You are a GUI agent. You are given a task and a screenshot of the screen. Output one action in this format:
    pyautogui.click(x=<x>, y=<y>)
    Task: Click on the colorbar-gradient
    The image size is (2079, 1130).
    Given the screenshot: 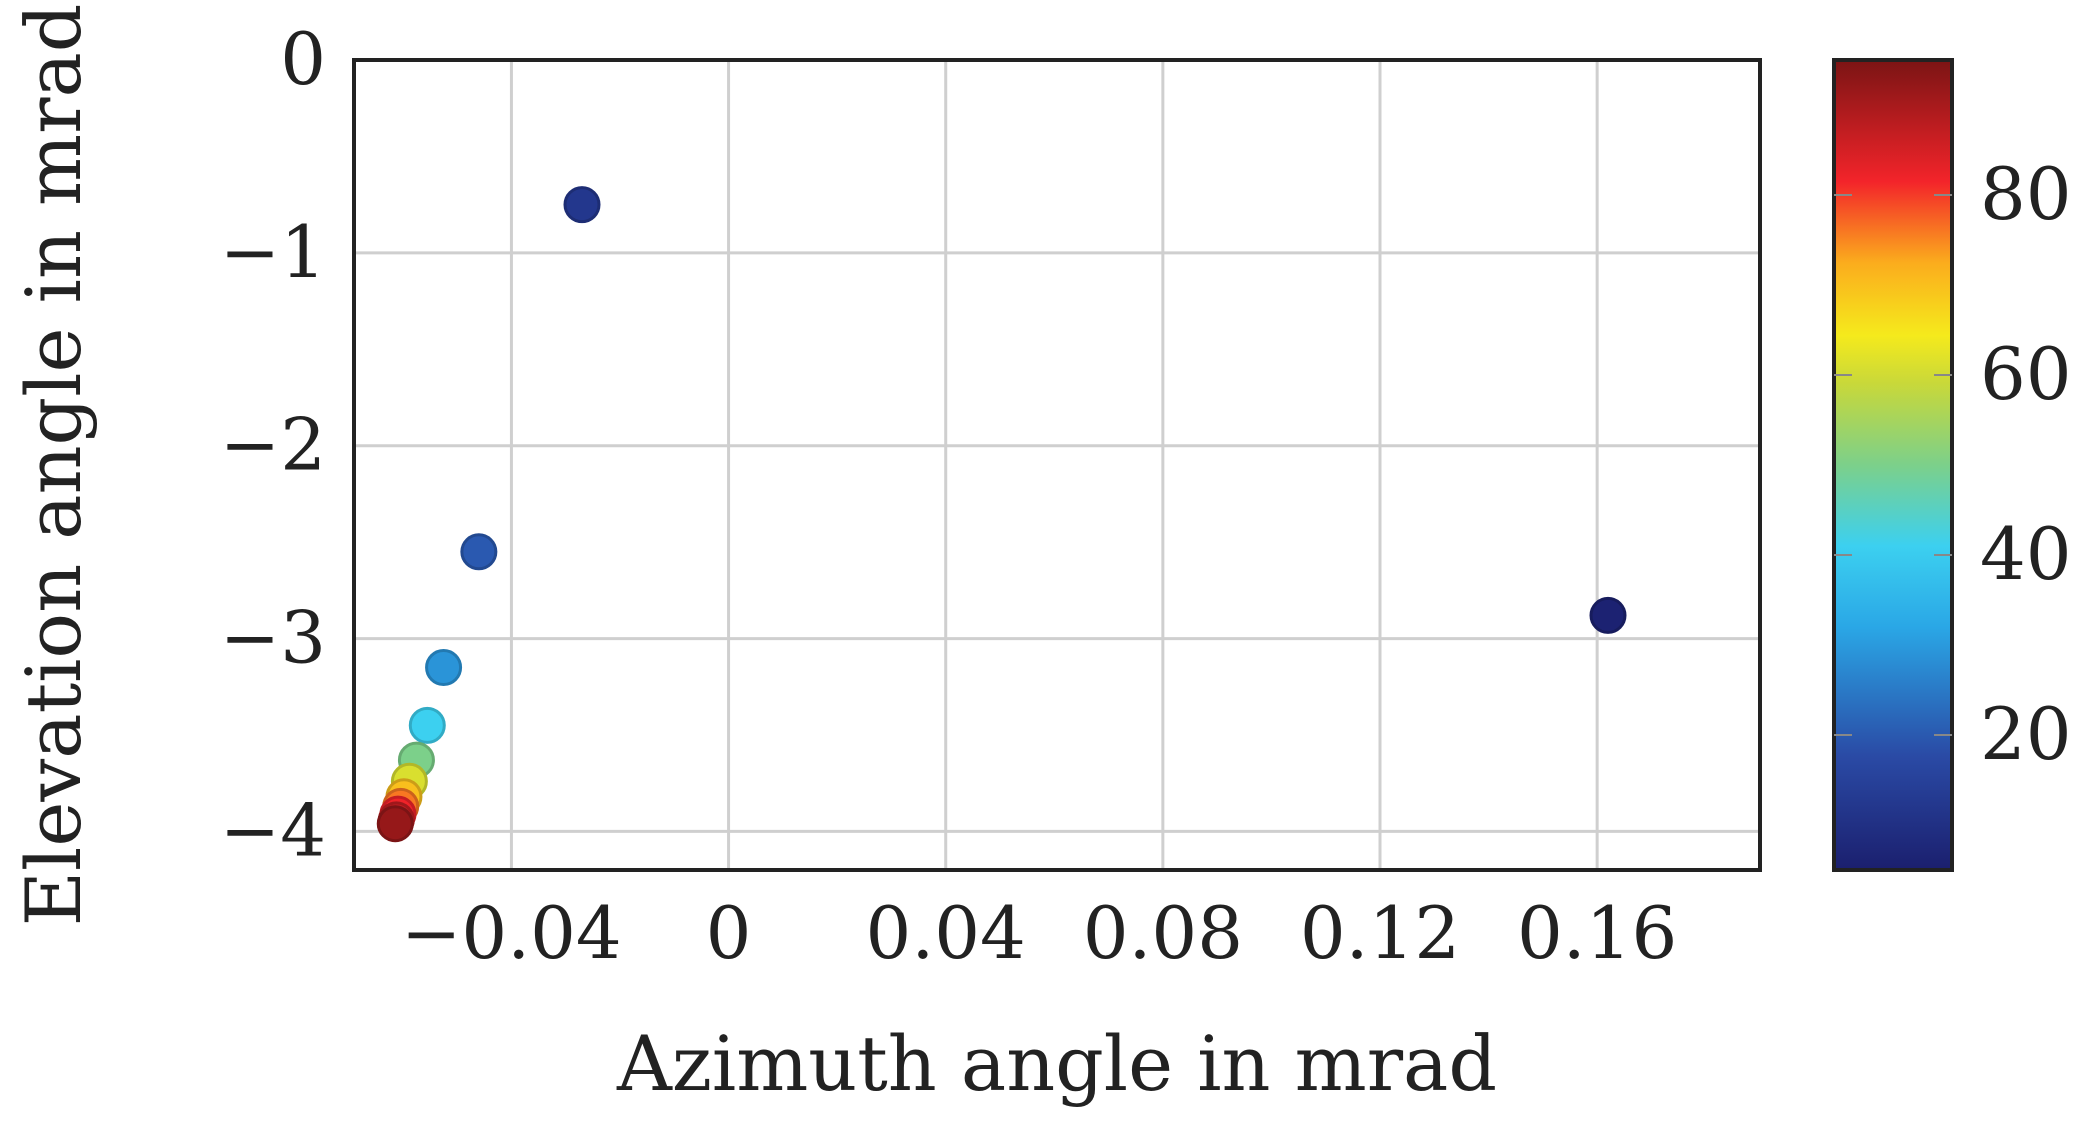 What is the action you would take?
    pyautogui.click(x=1893, y=465)
    